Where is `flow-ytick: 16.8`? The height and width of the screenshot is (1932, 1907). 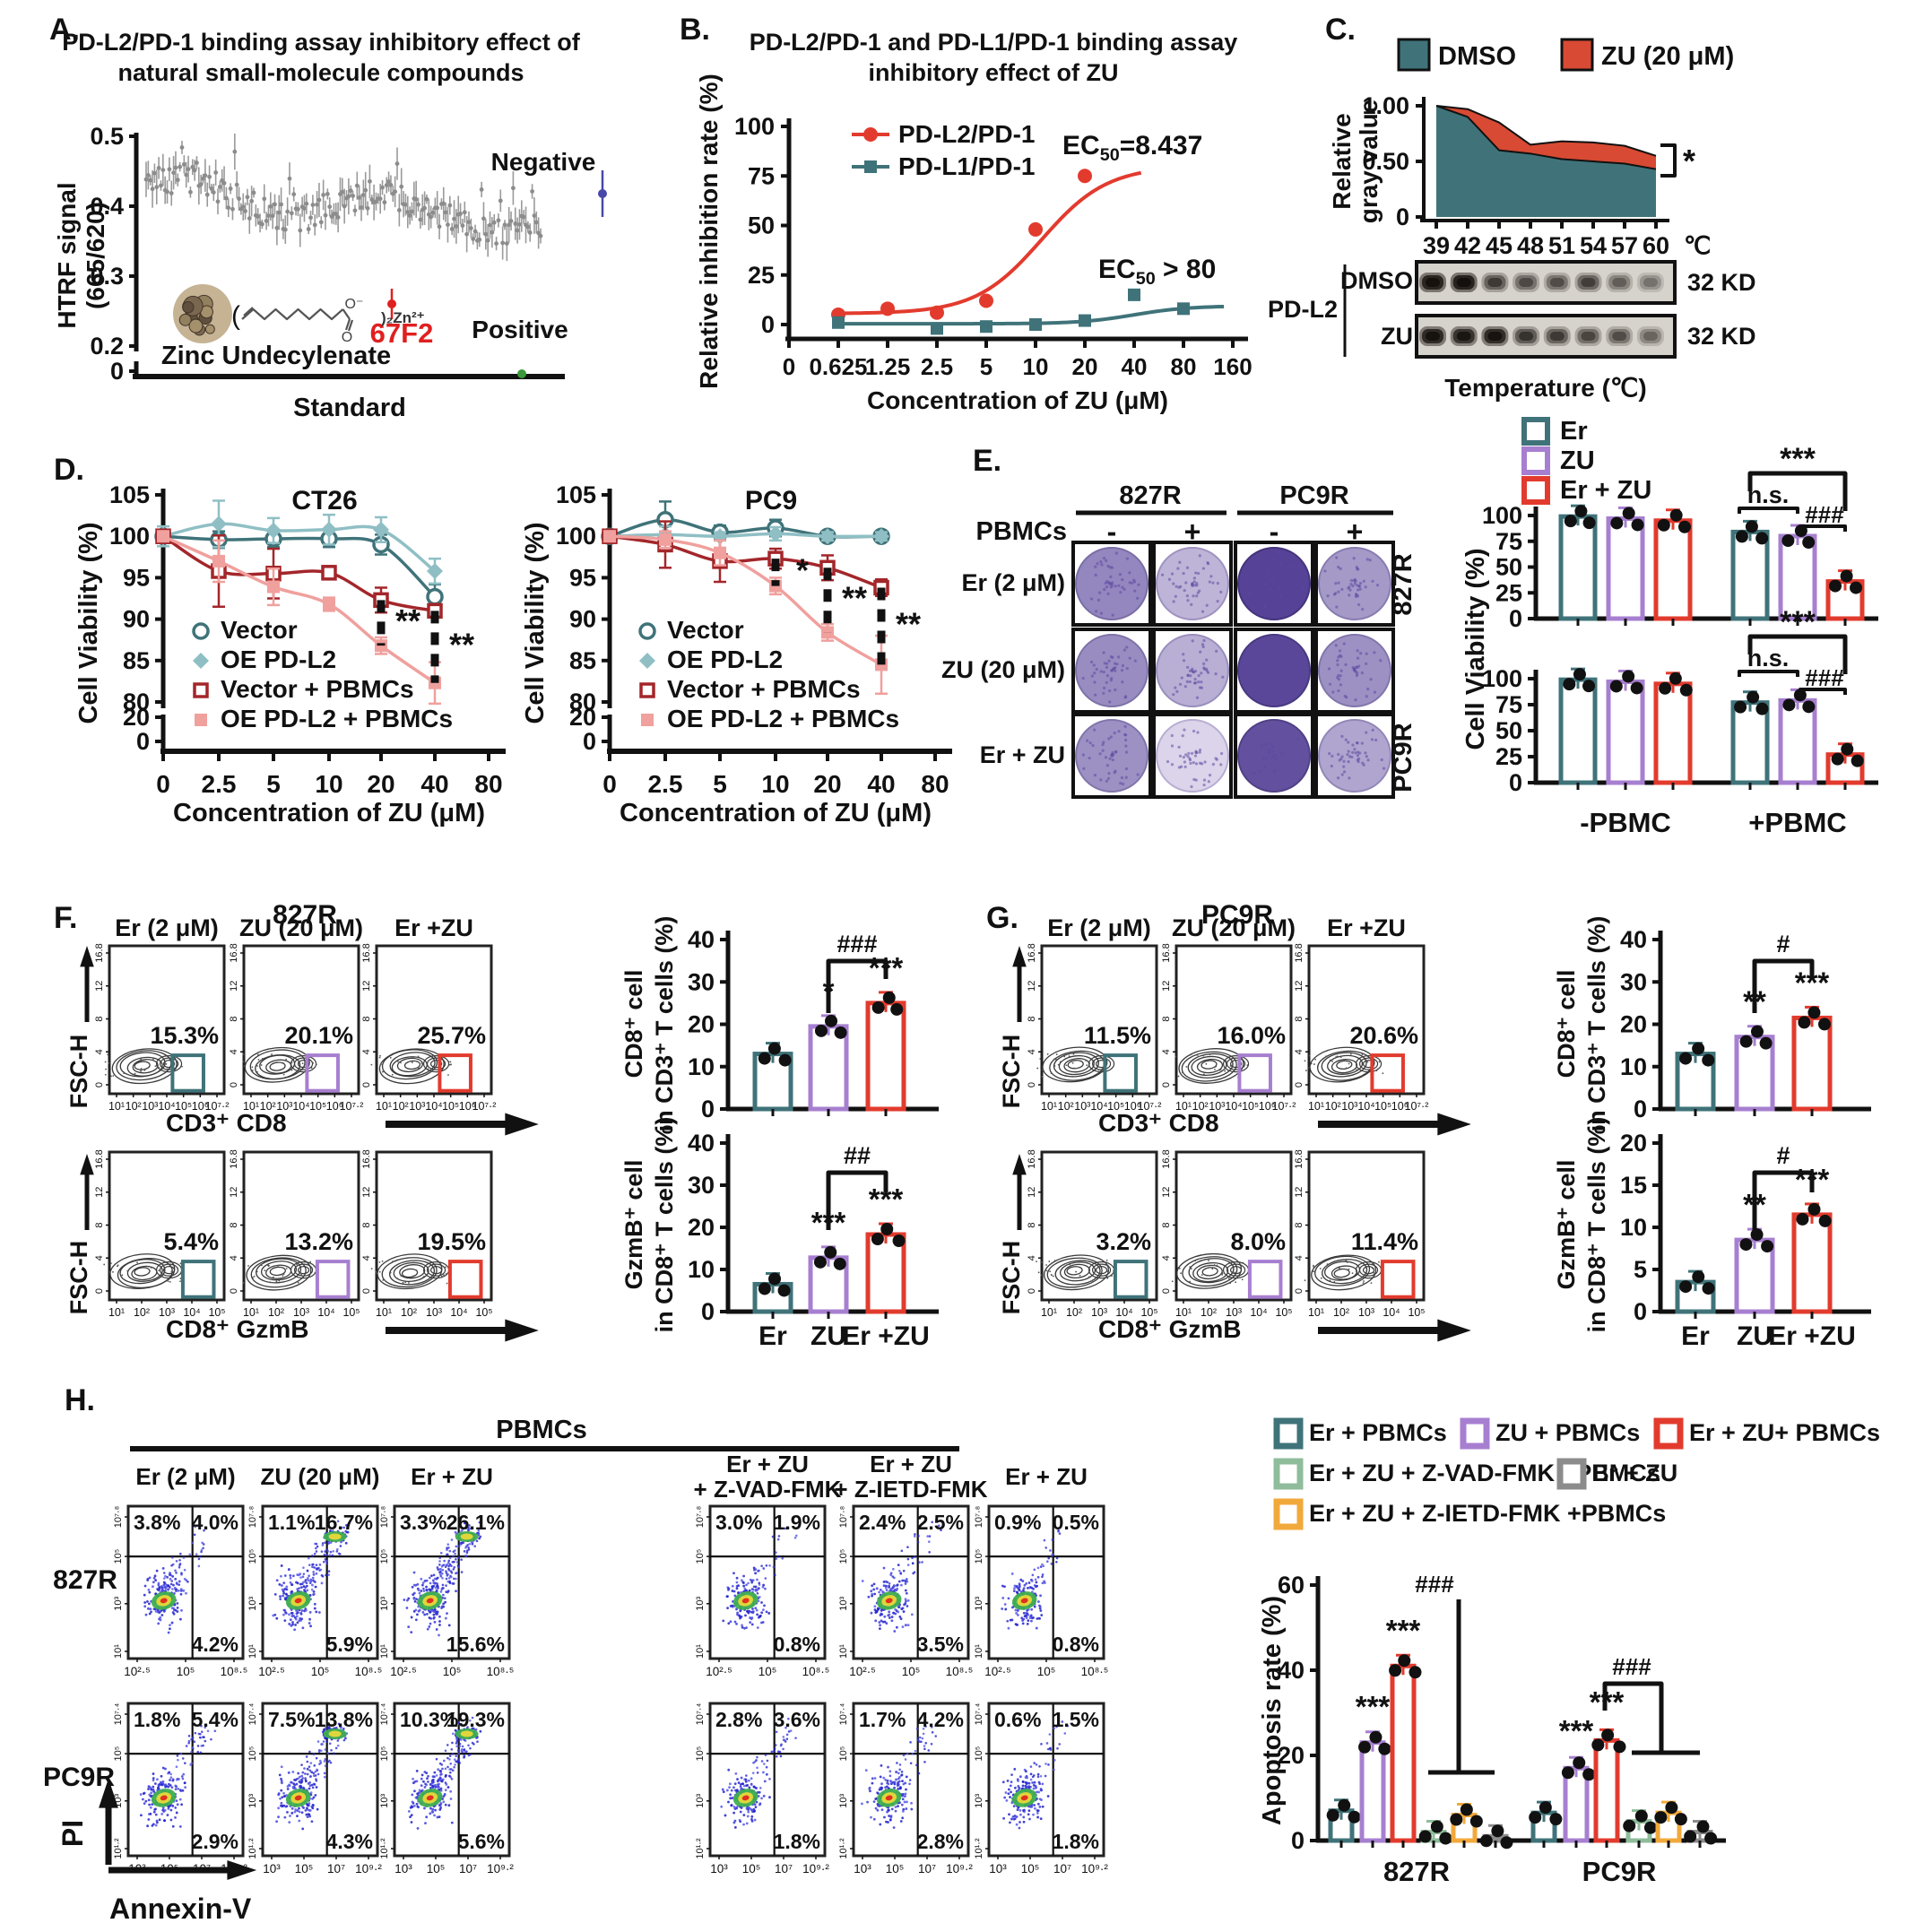
flow-ytick: 16.8 is located at coordinates (1167, 952).